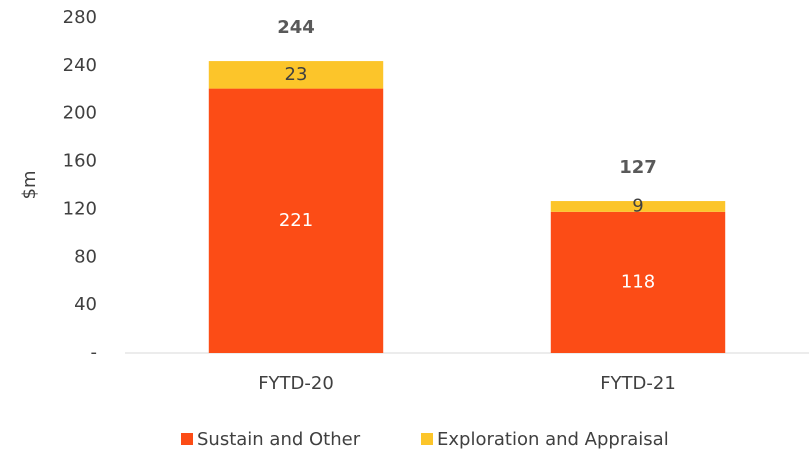  I want to click on x-tick-label: FYTD-21, so click(638, 383).